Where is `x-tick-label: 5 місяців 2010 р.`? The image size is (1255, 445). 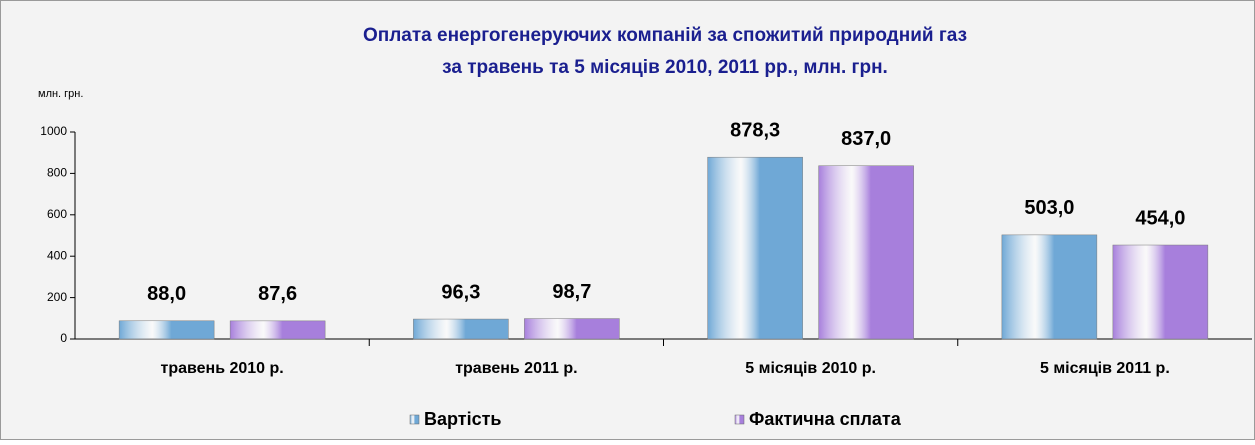
x-tick-label: 5 місяців 2010 р. is located at coordinates (810, 368).